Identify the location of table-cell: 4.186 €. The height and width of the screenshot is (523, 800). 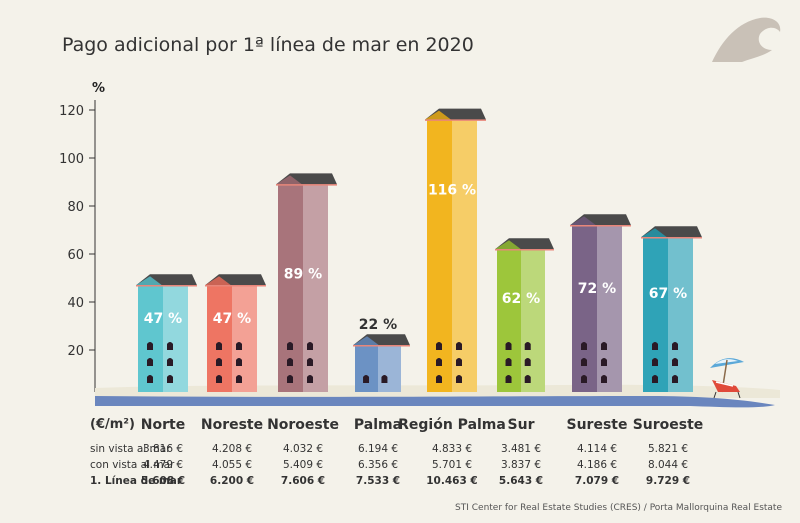
(597, 465).